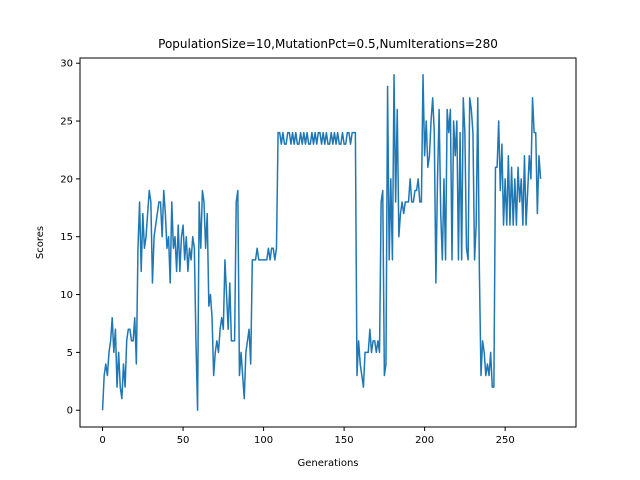 This screenshot has height=480, width=640. What do you see at coordinates (263, 440) in the screenshot?
I see `x-tick-label: 100` at bounding box center [263, 440].